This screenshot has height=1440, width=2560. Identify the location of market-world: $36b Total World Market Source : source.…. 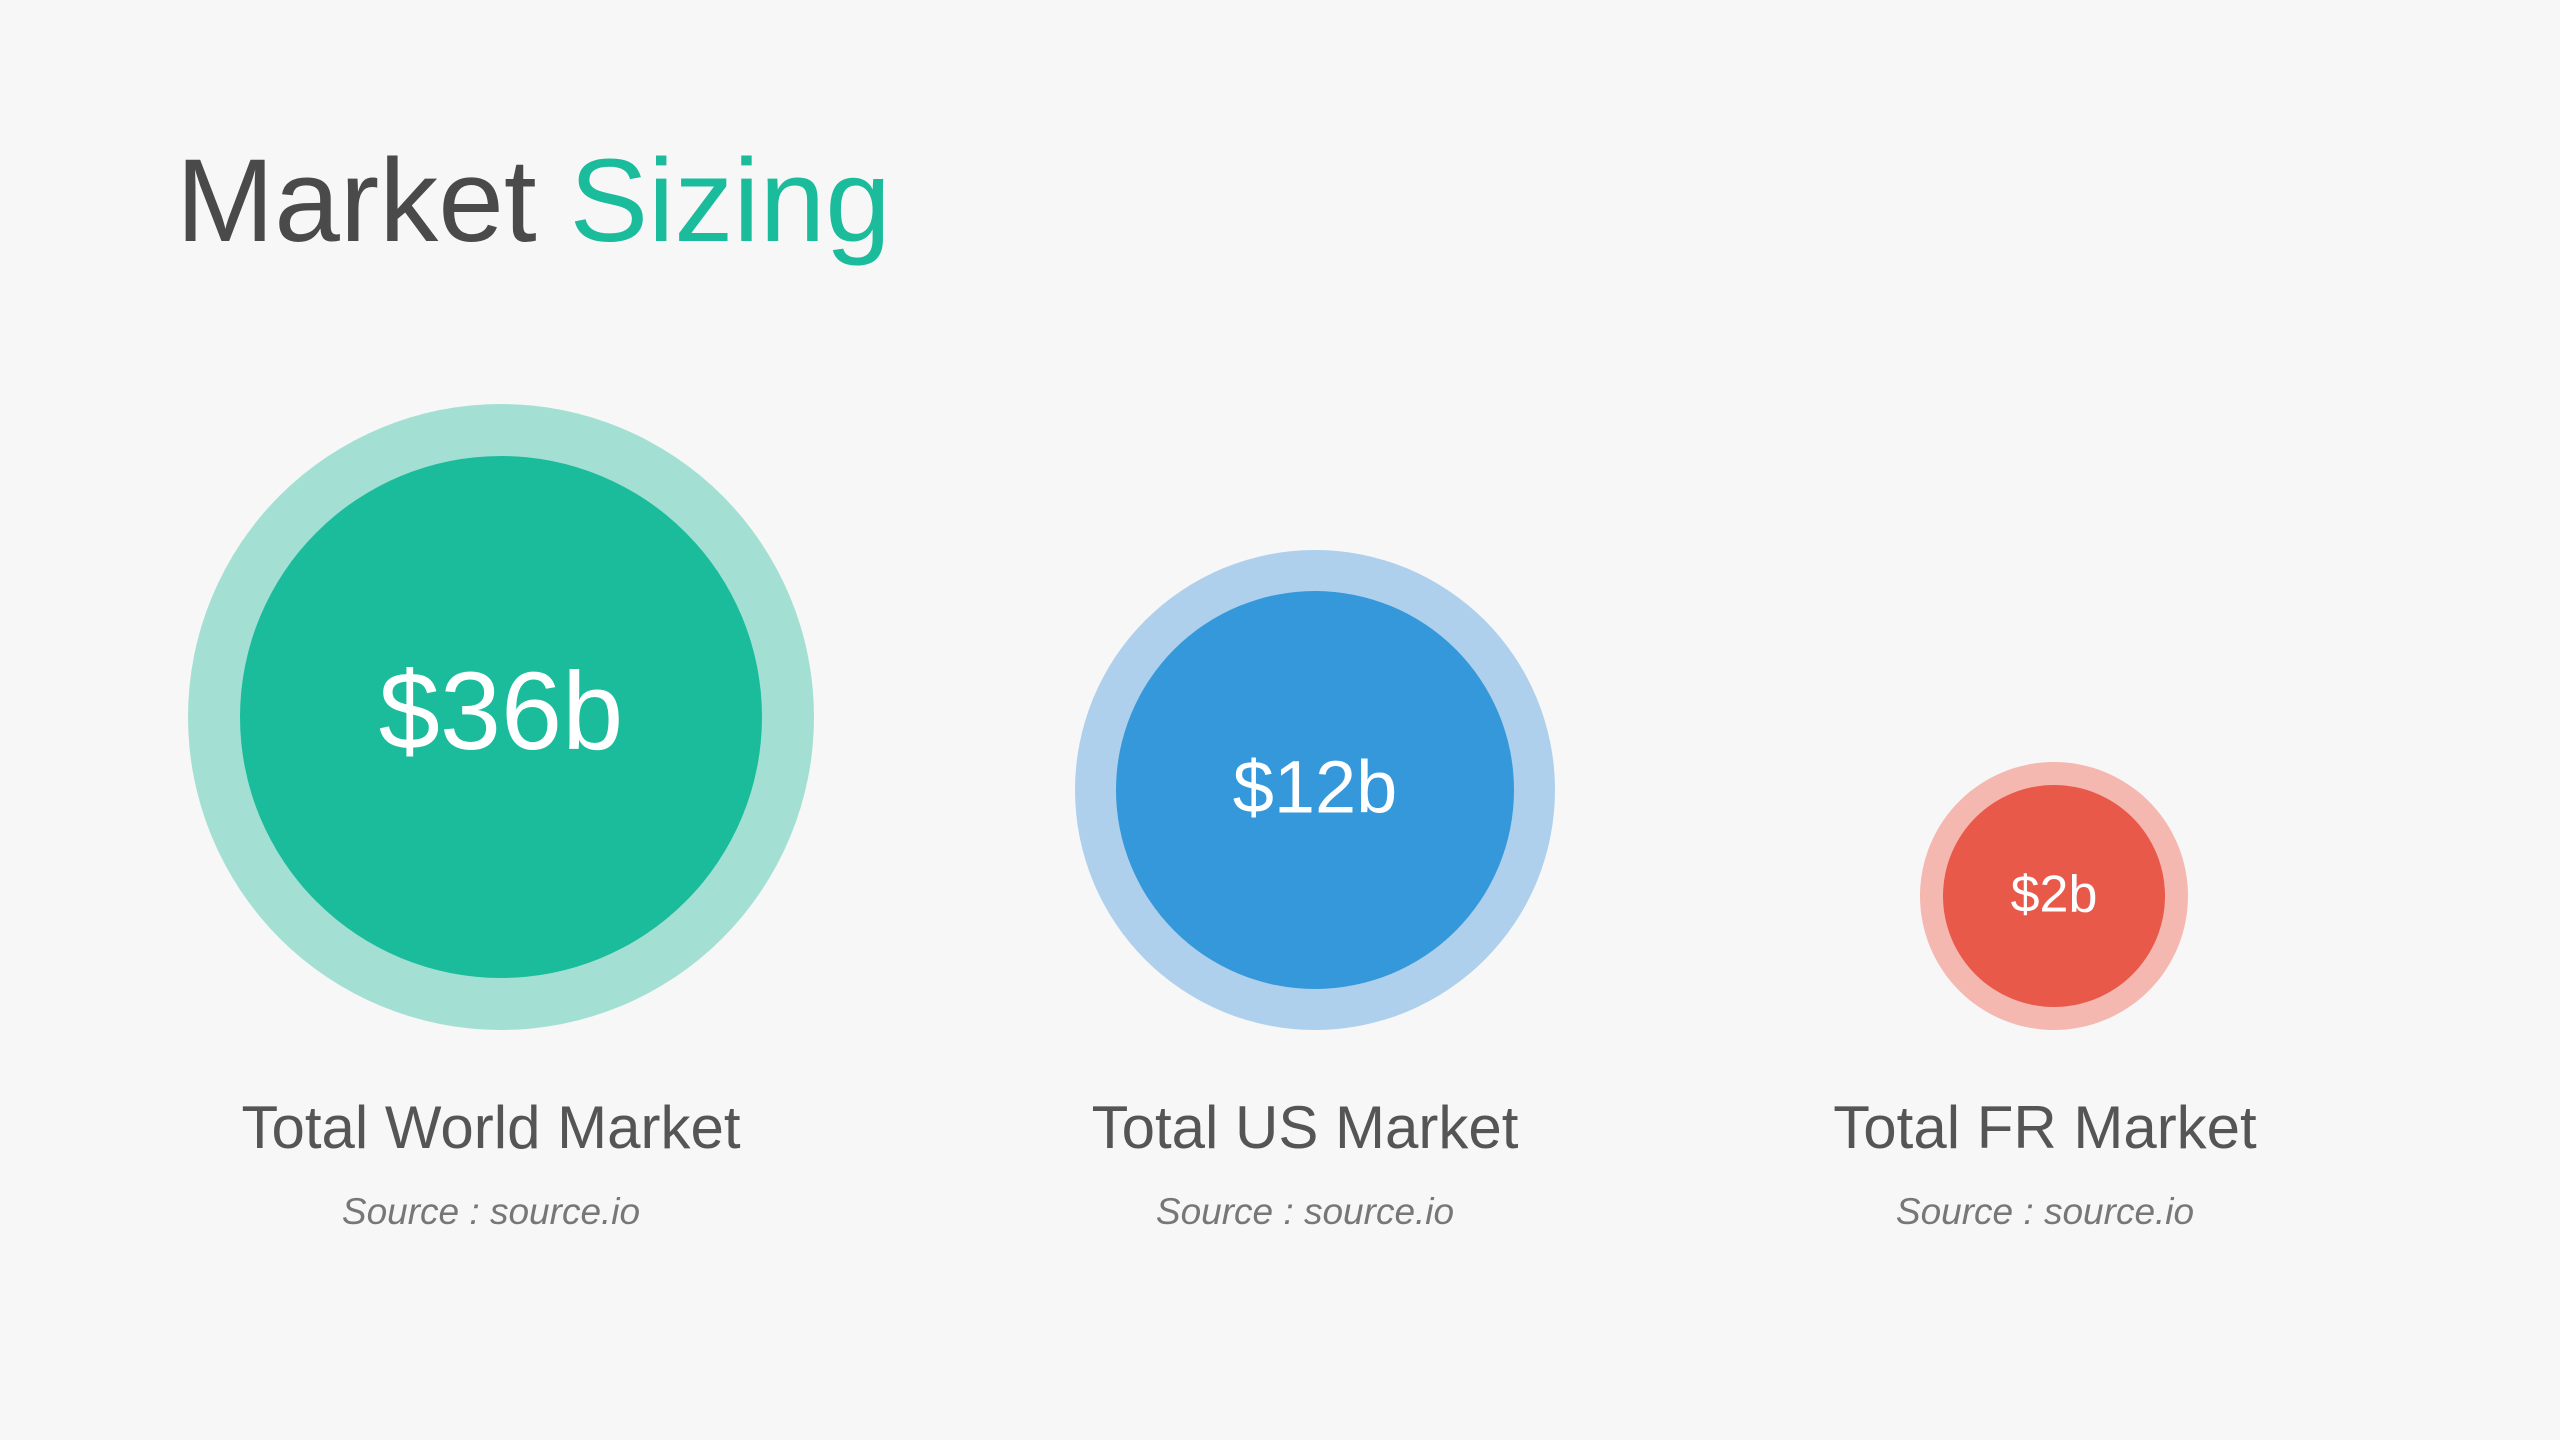
(501, 818).